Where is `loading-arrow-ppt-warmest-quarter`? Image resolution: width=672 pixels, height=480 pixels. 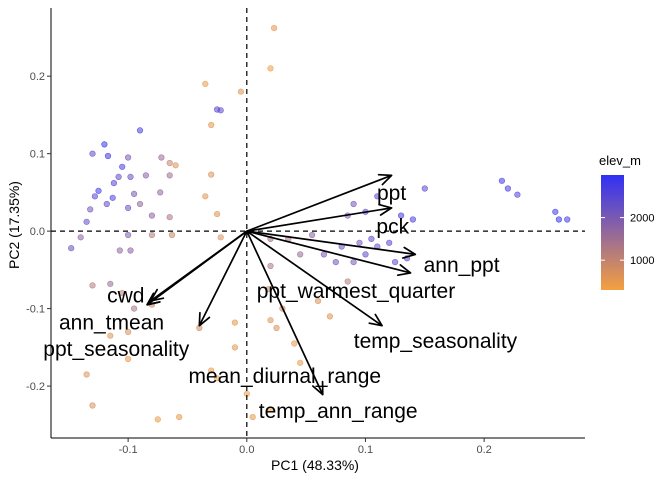
loading-arrow-ppt-warmest-quarter is located at coordinates (329, 253).